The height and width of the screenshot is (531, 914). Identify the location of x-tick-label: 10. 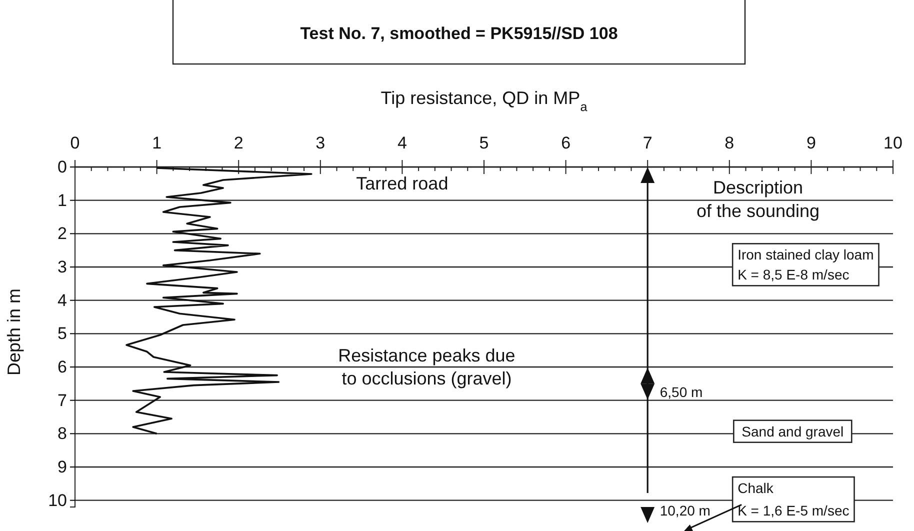
(893, 143).